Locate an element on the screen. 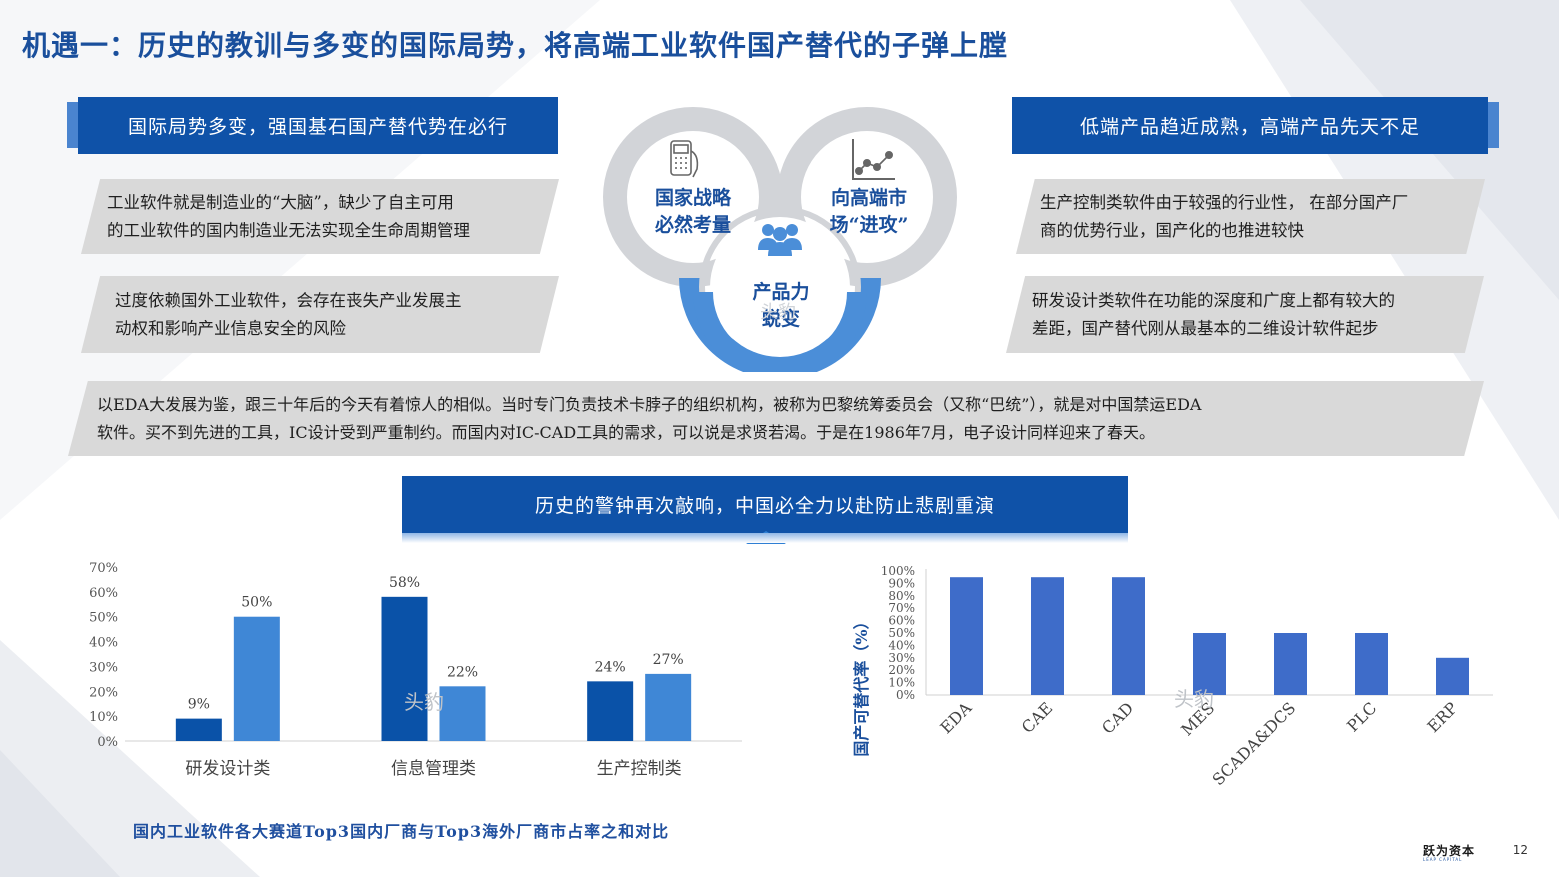 This screenshot has width=1559, height=877. watermark-1: 头豹 is located at coordinates (424, 702).